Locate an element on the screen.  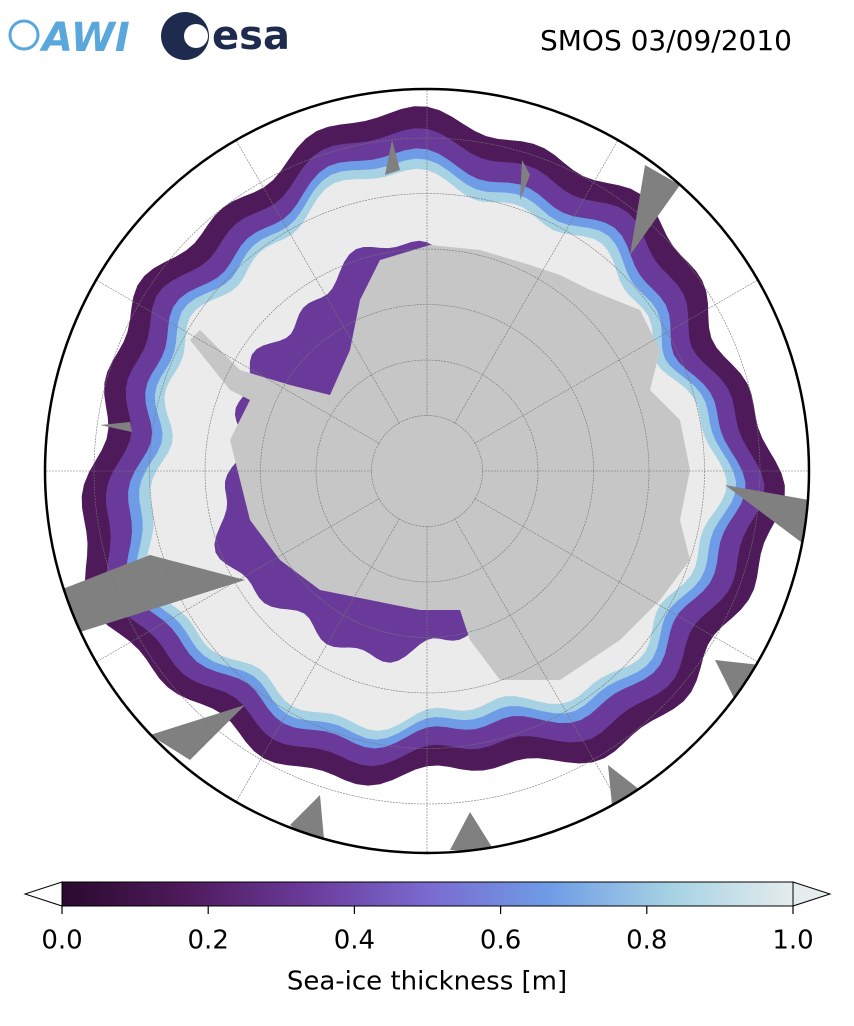
logo-awi: AWI is located at coordinates (69, 38).